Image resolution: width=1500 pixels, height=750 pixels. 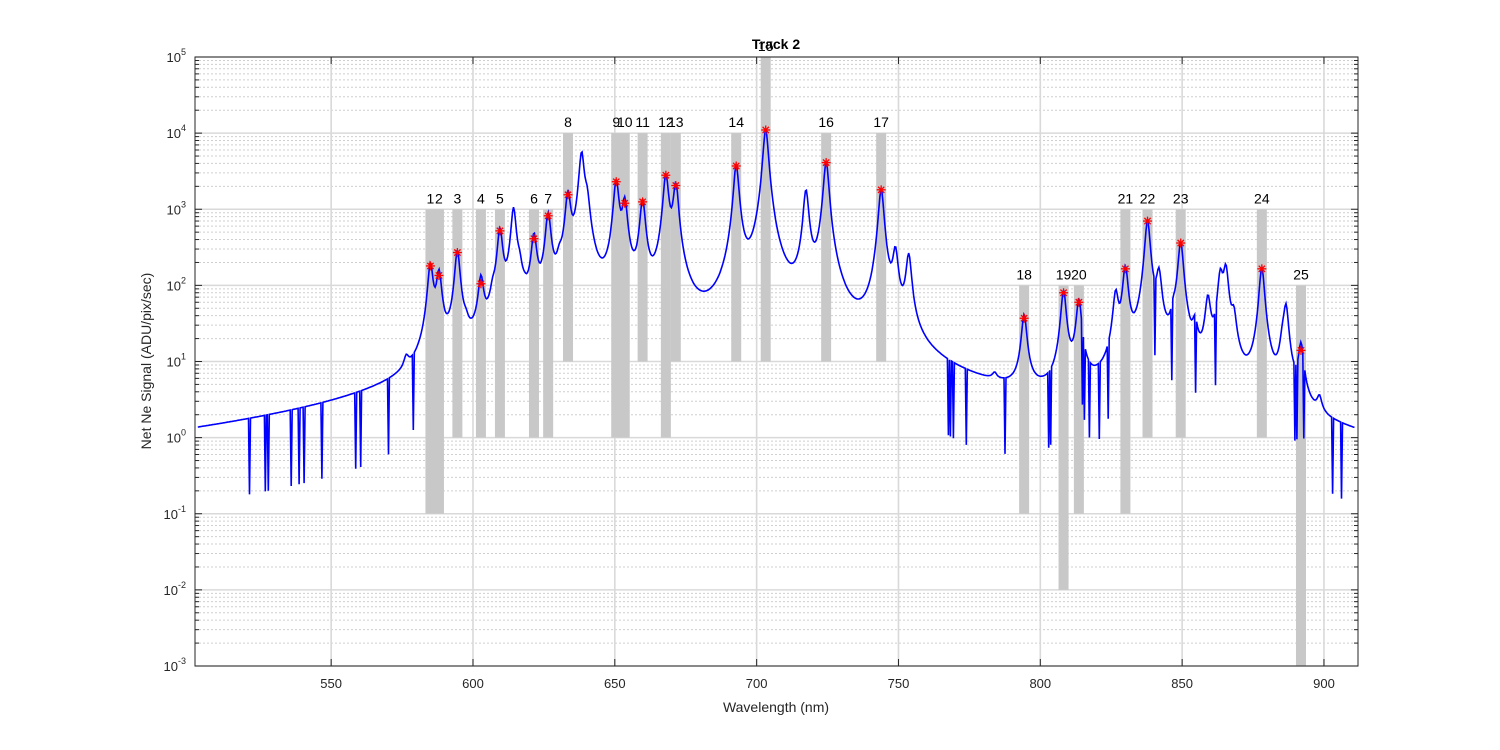 I want to click on x-tick-label: 750, so click(x=899, y=683).